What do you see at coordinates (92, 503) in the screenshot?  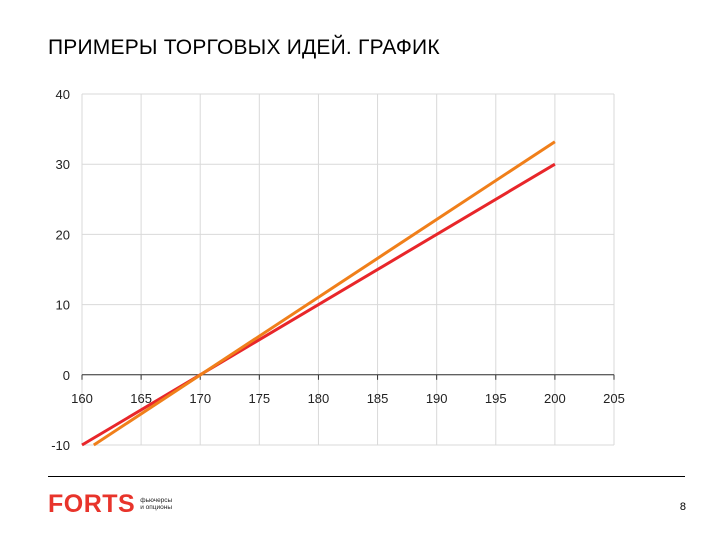 I see `logo-wordmark: FORTS` at bounding box center [92, 503].